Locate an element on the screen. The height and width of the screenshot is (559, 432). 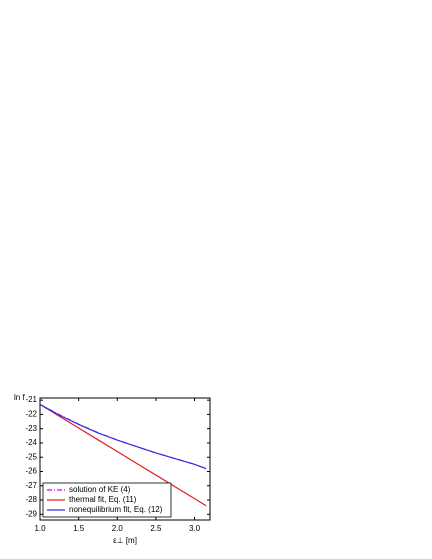
legend-label: solution of KE (4) is located at coordinates (100, 489).